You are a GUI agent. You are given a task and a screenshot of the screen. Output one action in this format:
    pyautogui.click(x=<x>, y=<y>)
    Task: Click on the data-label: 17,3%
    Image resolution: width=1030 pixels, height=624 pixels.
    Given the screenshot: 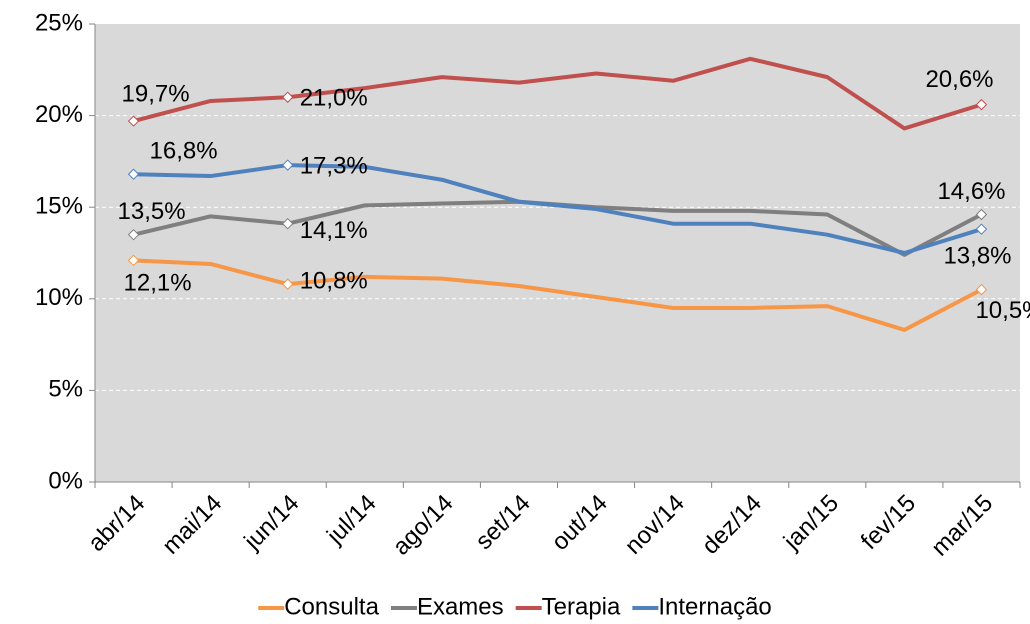 What is the action you would take?
    pyautogui.click(x=334, y=165)
    